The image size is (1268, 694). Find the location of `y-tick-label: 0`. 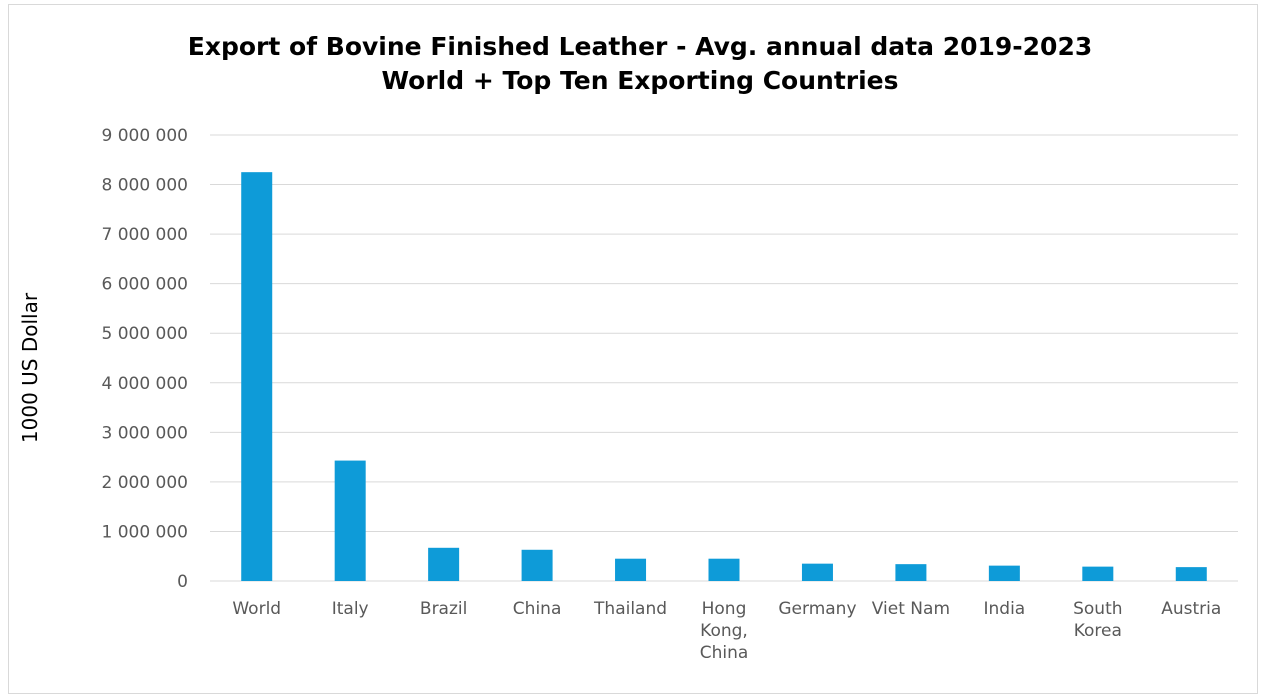

y-tick-label: 0 is located at coordinates (182, 582).